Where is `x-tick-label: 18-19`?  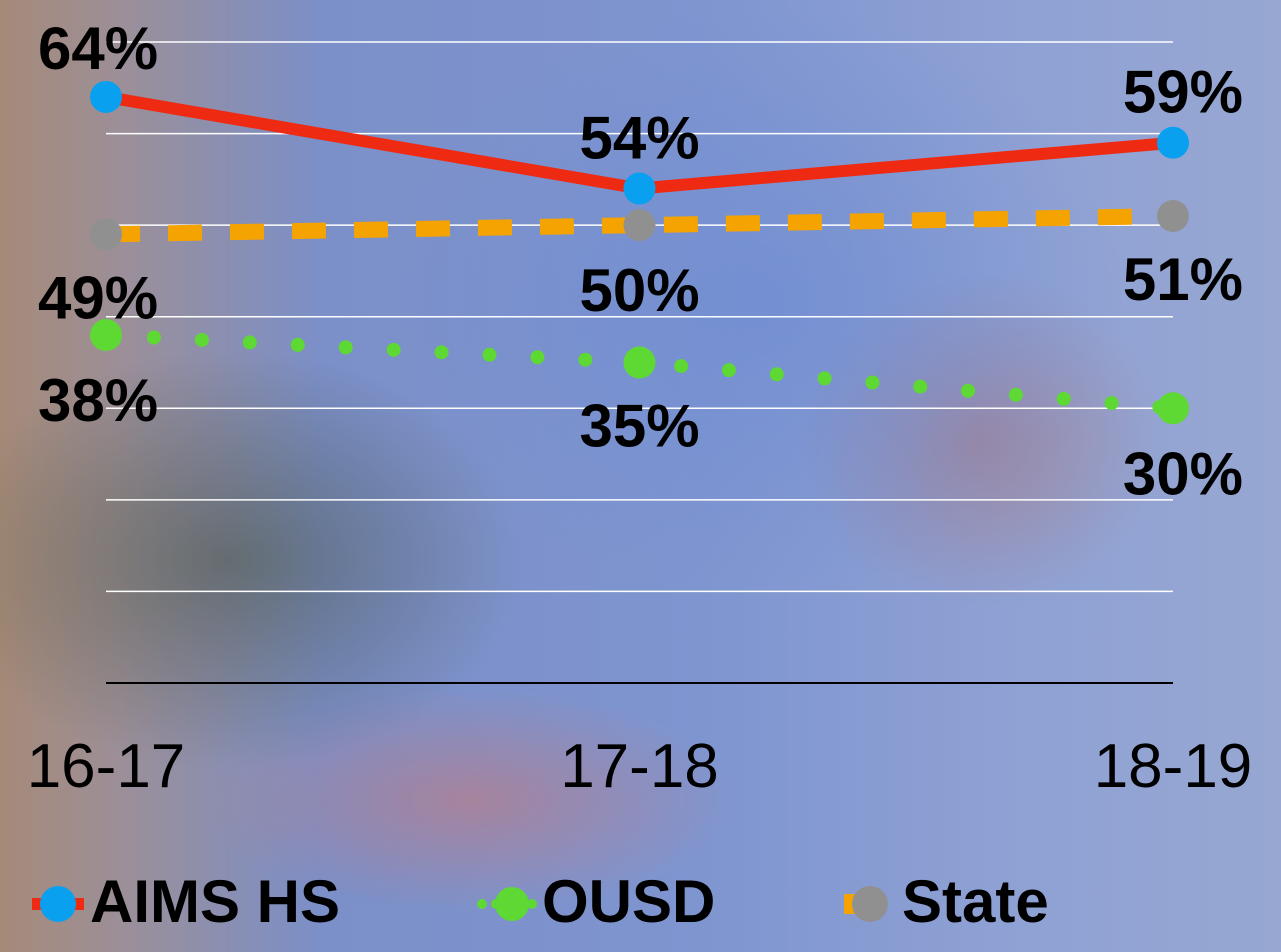 x-tick-label: 18-19 is located at coordinates (1173, 766).